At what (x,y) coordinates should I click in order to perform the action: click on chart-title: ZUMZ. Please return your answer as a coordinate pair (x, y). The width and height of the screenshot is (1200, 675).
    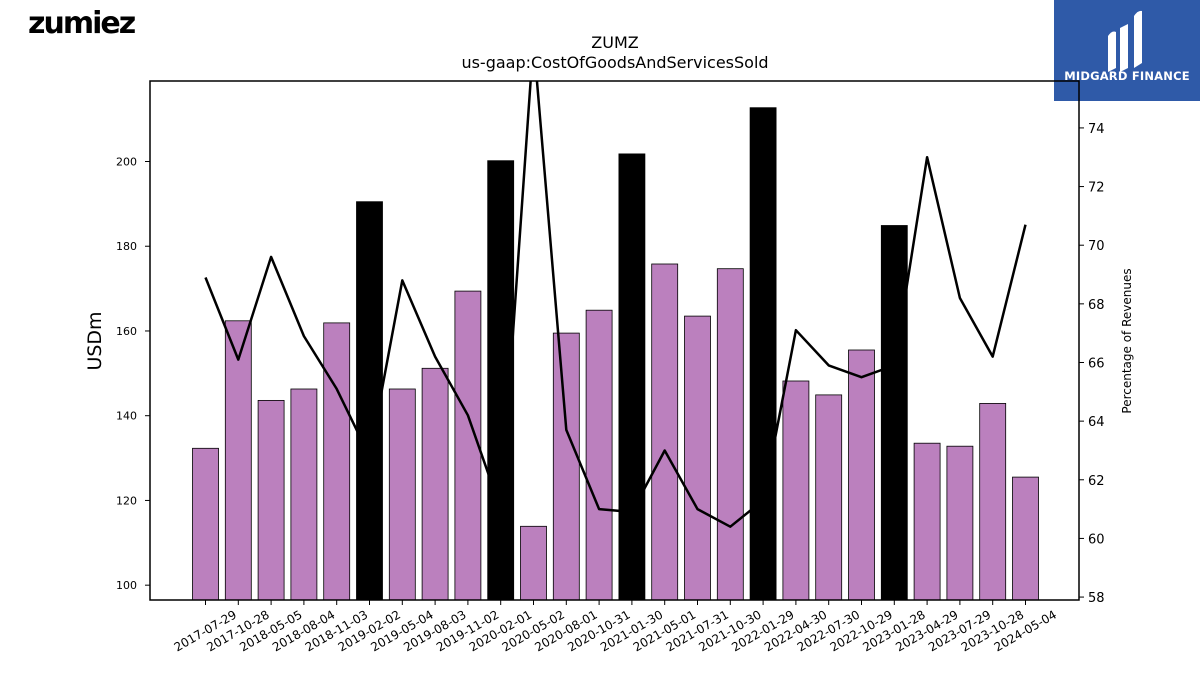
    Looking at the image, I should click on (614, 42).